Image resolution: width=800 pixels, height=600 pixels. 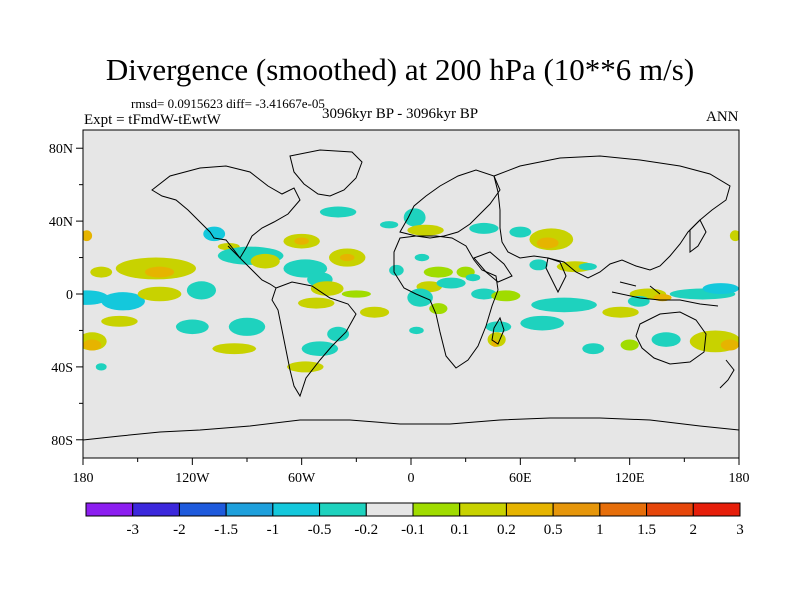 I want to click on coastline-antarctica, so click(x=411, y=429).